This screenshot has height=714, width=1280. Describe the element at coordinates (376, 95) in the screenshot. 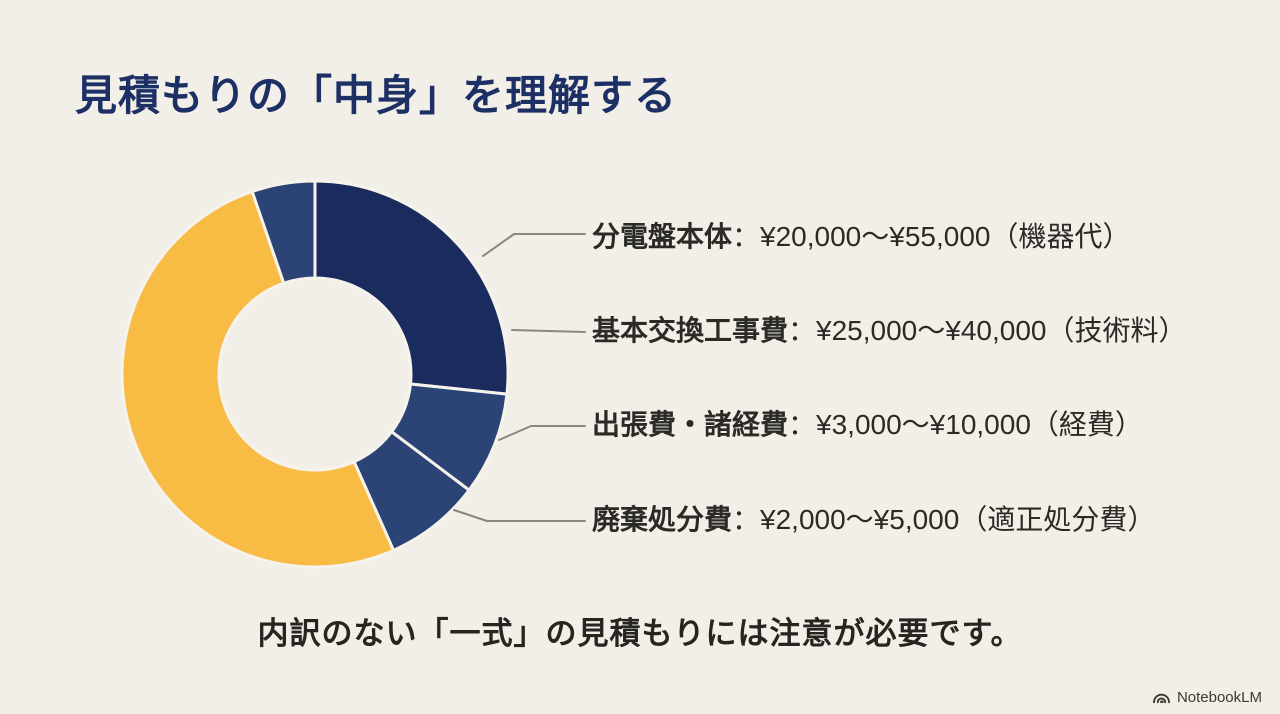

I see `page-title: 見積もりの「中身」を理解する` at that location.